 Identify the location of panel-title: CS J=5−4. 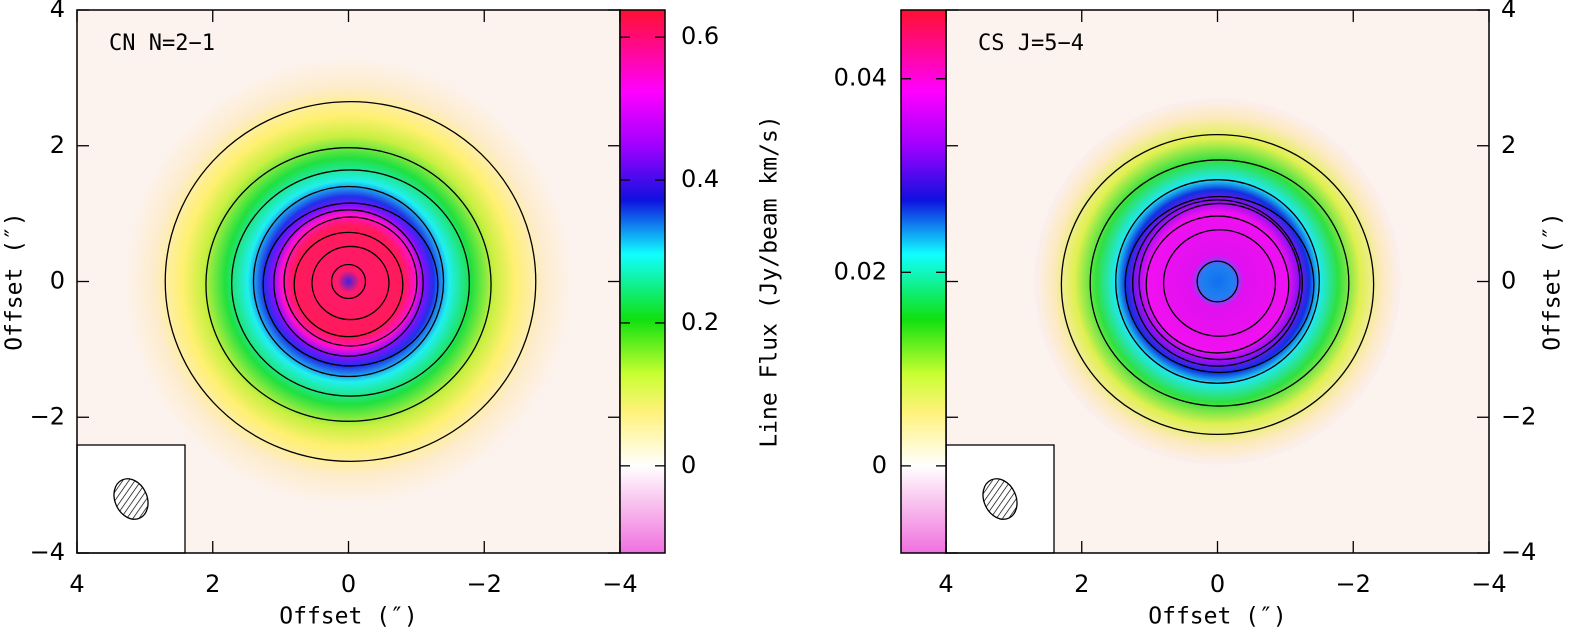
(1031, 43).